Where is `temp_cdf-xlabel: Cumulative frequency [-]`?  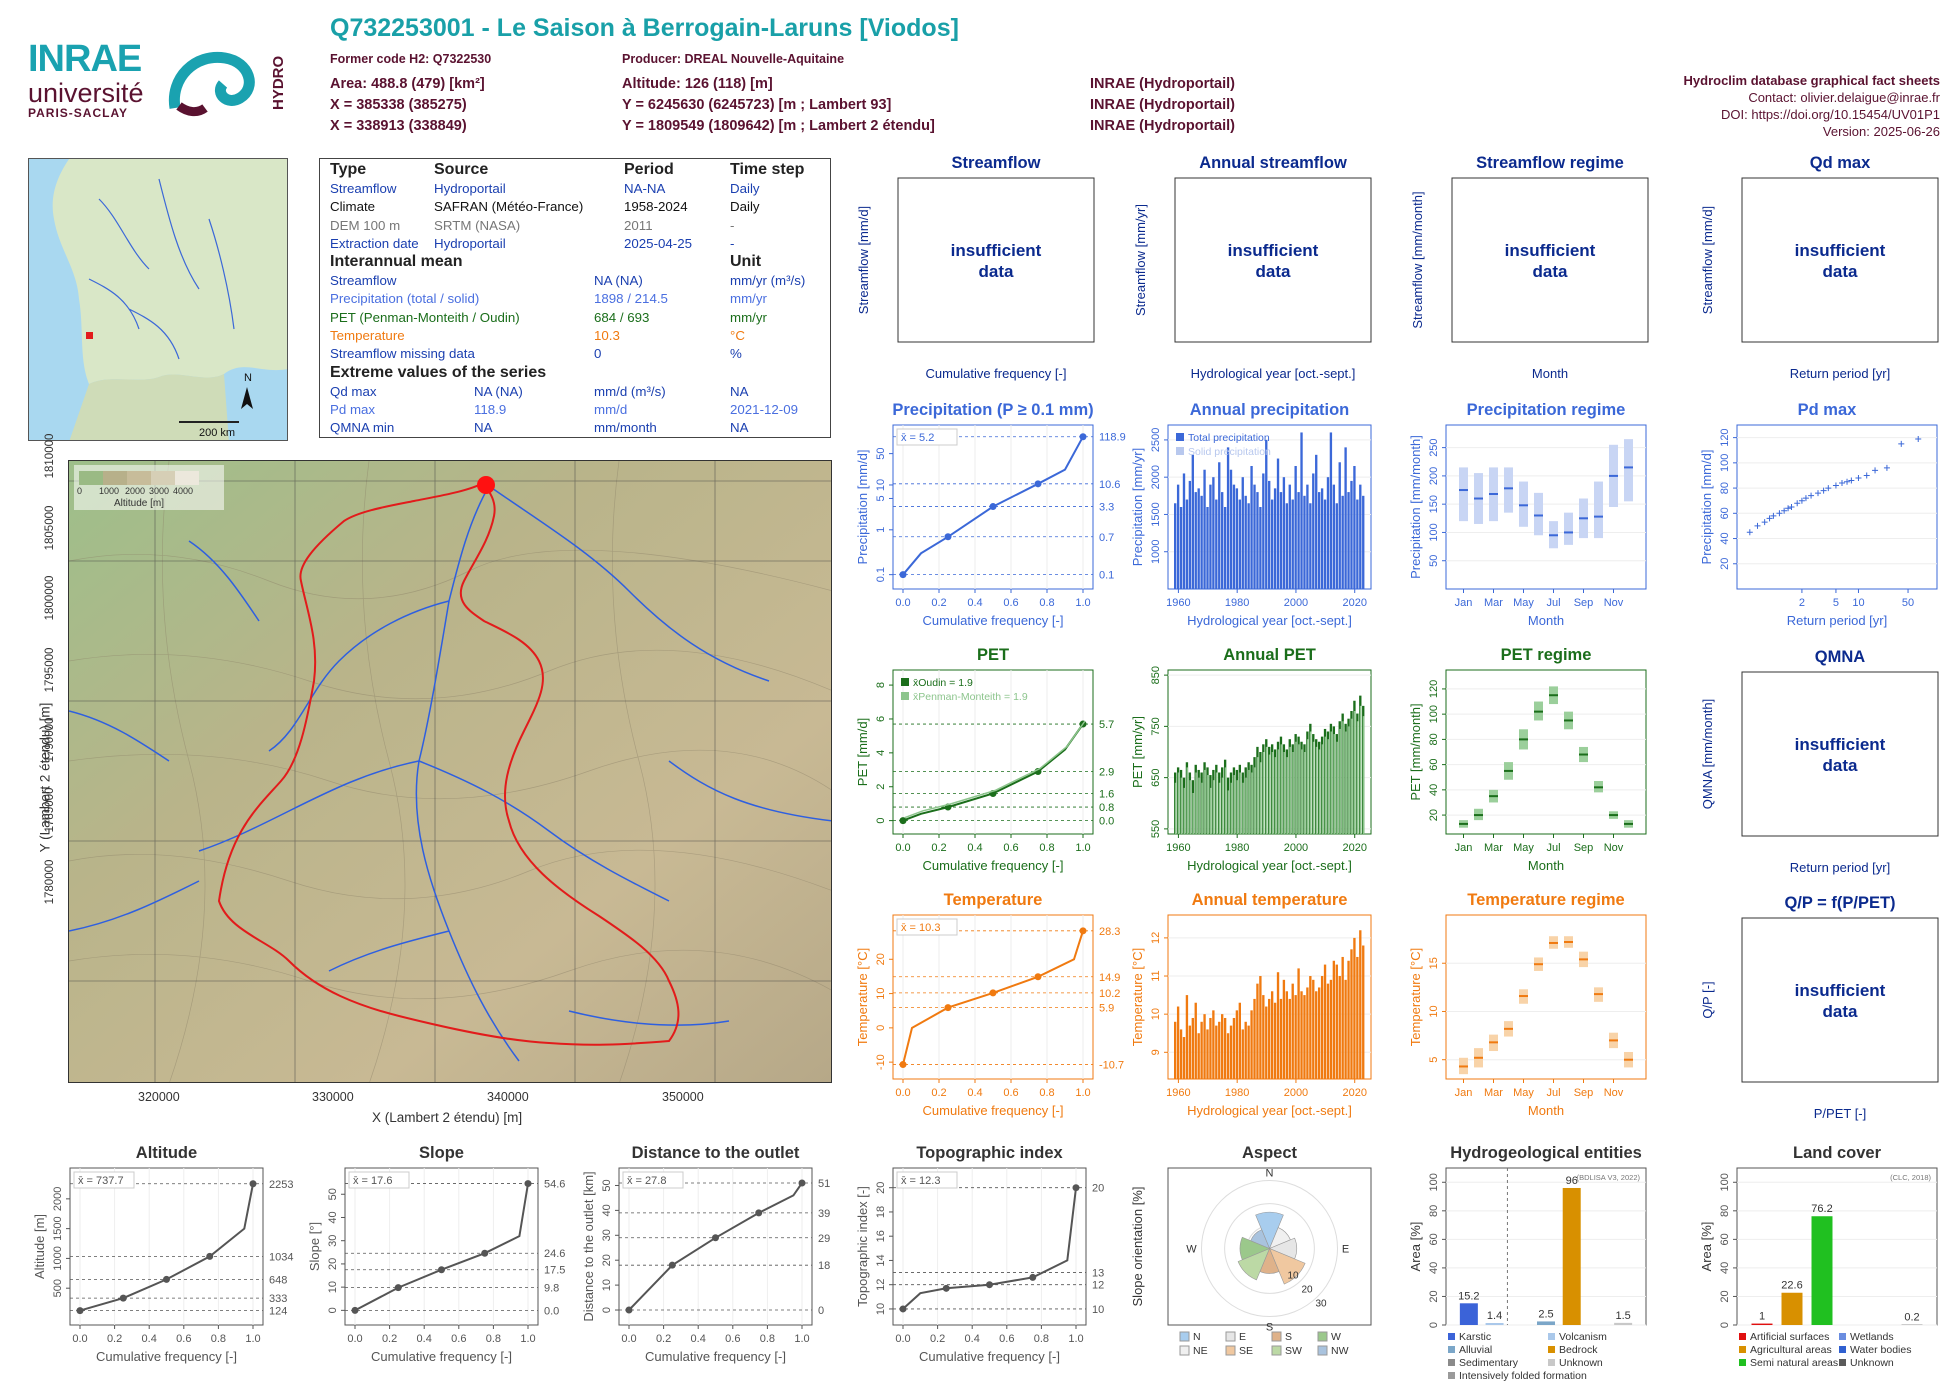 temp_cdf-xlabel: Cumulative frequency [-] is located at coordinates (993, 1110).